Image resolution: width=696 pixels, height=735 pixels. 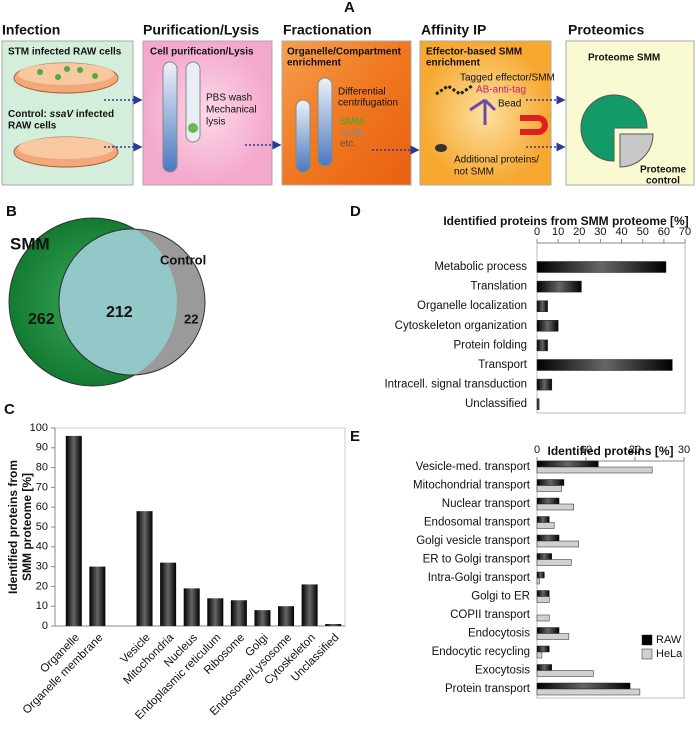 What do you see at coordinates (349, 8) in the screenshot?
I see `panel-label: A` at bounding box center [349, 8].